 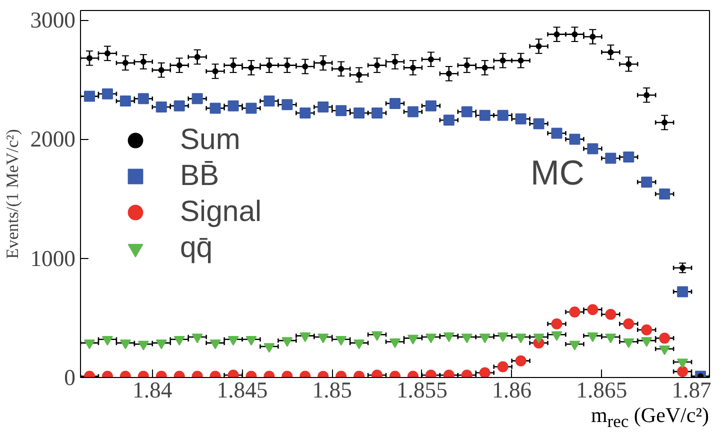 What do you see at coordinates (692, 390) in the screenshot?
I see `x-tick-label: 1.87` at bounding box center [692, 390].